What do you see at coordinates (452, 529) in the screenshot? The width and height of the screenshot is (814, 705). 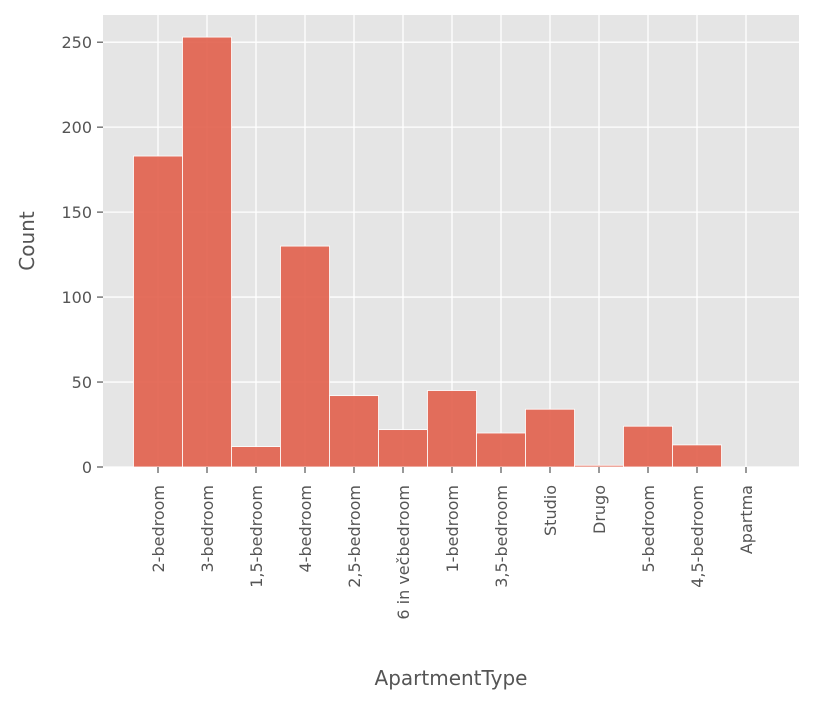 I see `x-tick-label-6: 1-bedroom` at bounding box center [452, 529].